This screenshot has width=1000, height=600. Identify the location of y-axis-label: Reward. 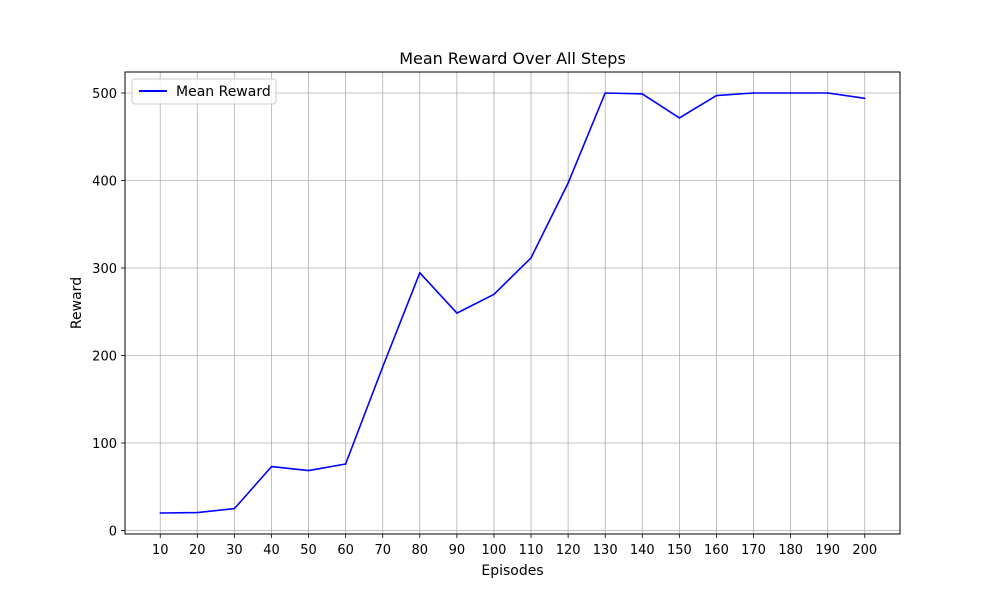
(77, 303).